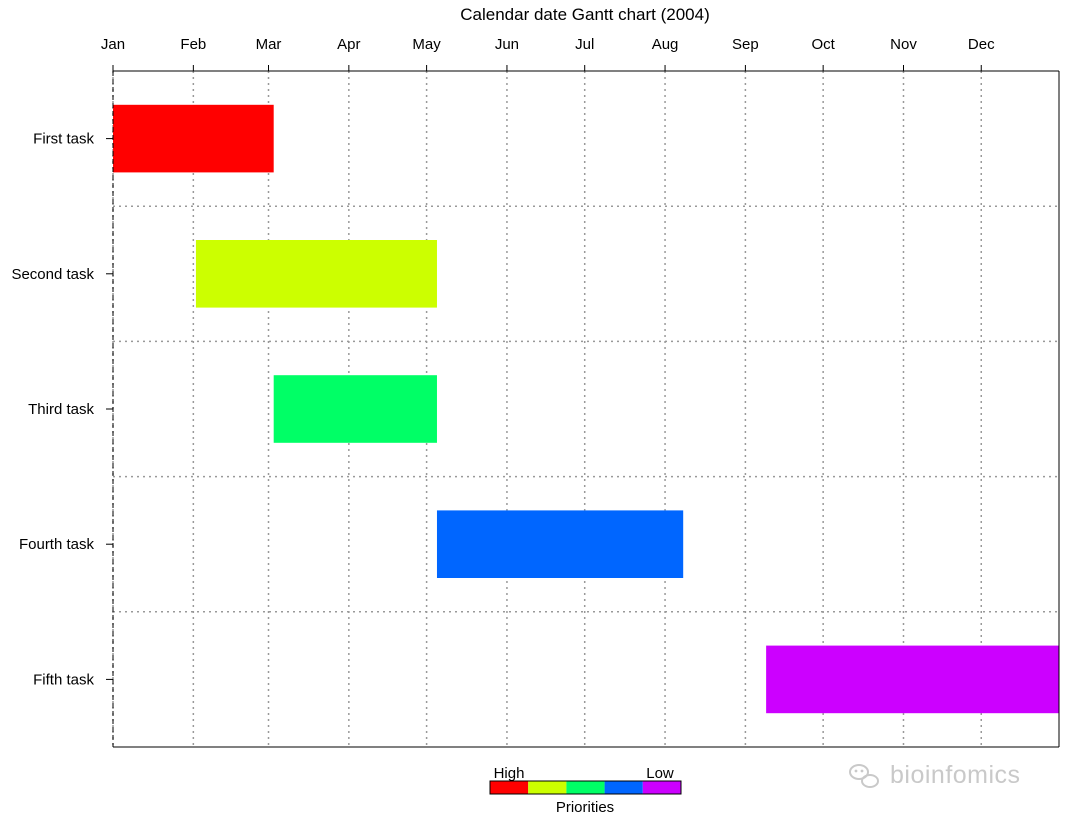 This screenshot has width=1067, height=818. Describe the element at coordinates (113, 44) in the screenshot. I see `x-tick-label-0: Jan` at that location.